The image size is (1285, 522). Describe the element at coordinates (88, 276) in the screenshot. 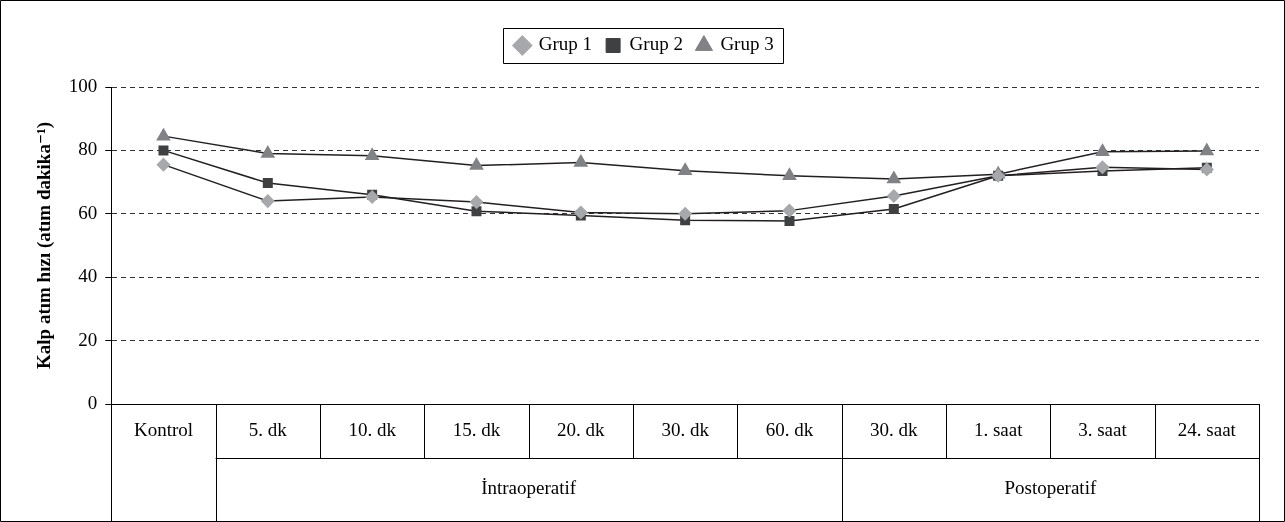

I see `y-tick-label: 40` at that location.